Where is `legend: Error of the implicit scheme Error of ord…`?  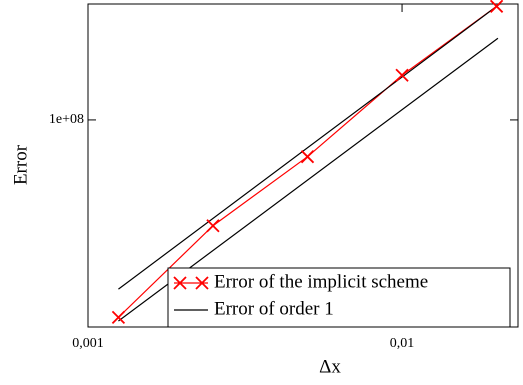 legend: Error of the implicit scheme Error of ord… is located at coordinates (339, 297).